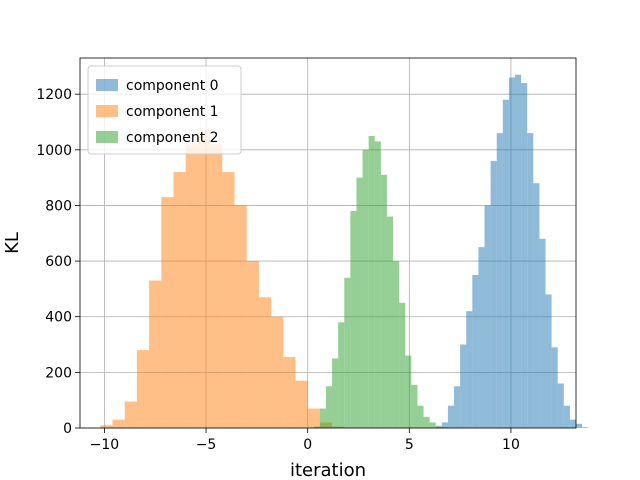 The height and width of the screenshot is (480, 640). I want to click on y-axis-label: KL, so click(12, 243).